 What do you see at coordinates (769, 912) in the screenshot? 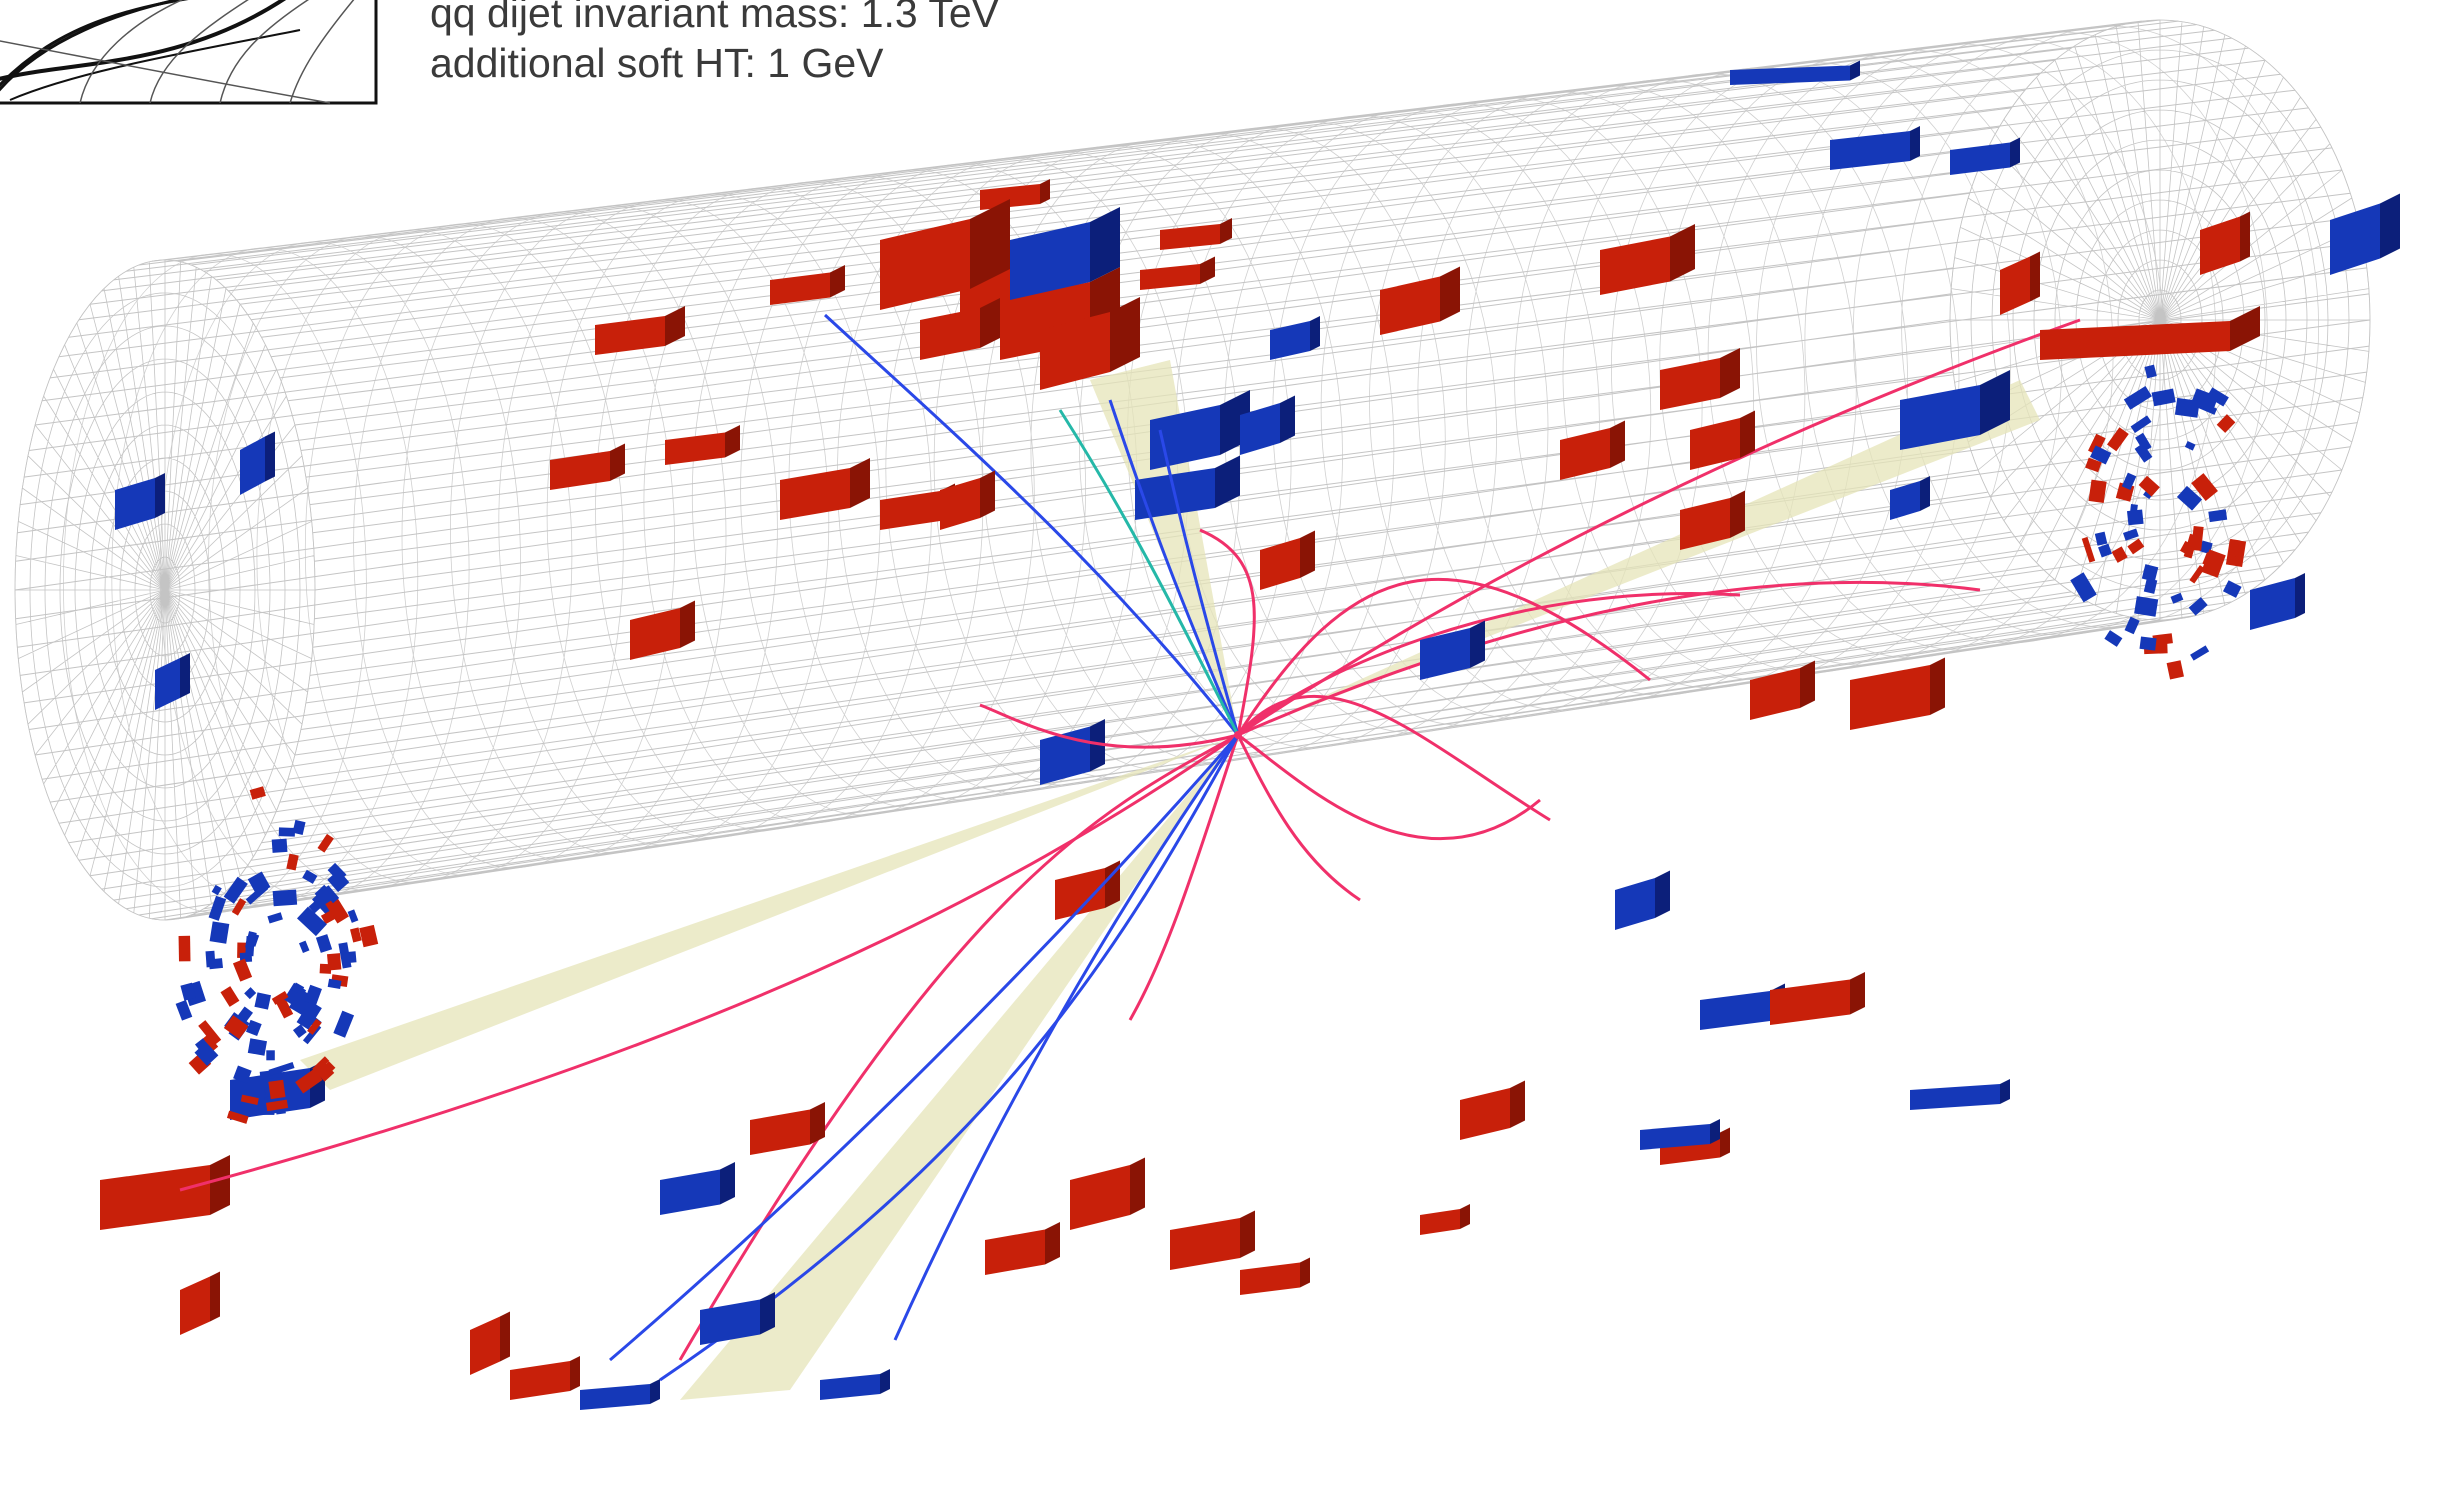
I see `jet-cone` at bounding box center [769, 912].